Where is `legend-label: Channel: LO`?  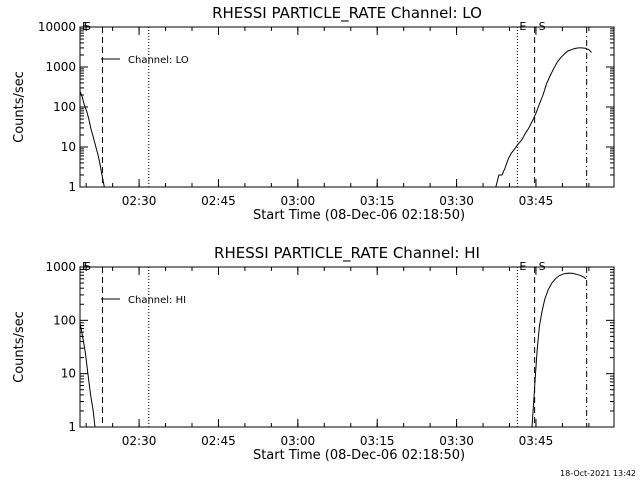
legend-label: Channel: LO is located at coordinates (158, 60).